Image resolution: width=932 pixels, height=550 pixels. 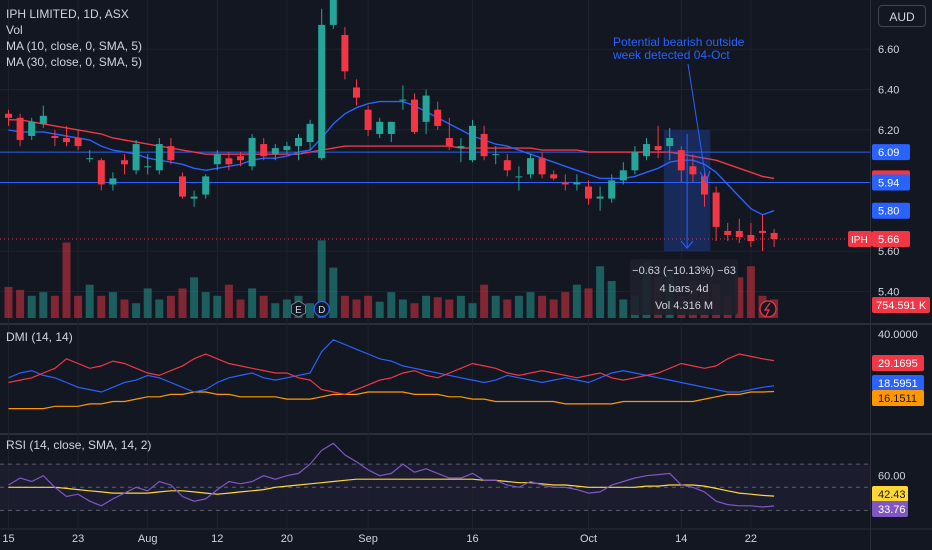 I want to click on volume-badge-box, so click(x=901, y=305).